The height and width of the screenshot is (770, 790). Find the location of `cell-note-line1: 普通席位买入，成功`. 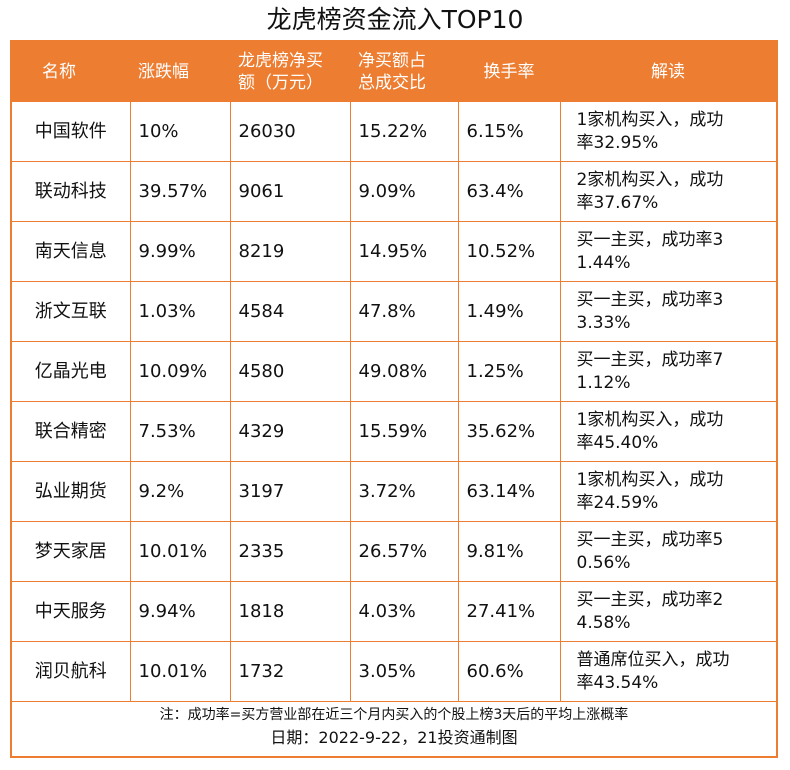

cell-note-line1: 普通席位买入，成功 is located at coordinates (653, 659).